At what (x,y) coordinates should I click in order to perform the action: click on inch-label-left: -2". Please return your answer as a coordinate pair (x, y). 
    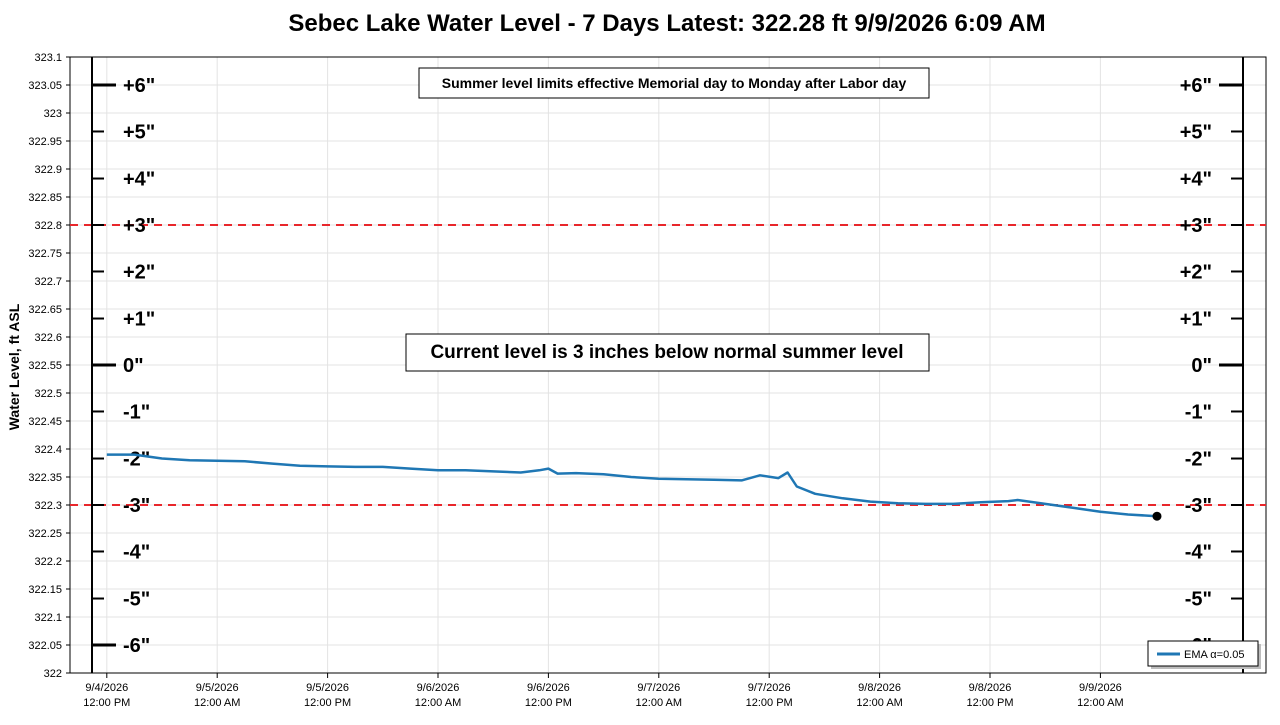
    Looking at the image, I should click on (136, 460).